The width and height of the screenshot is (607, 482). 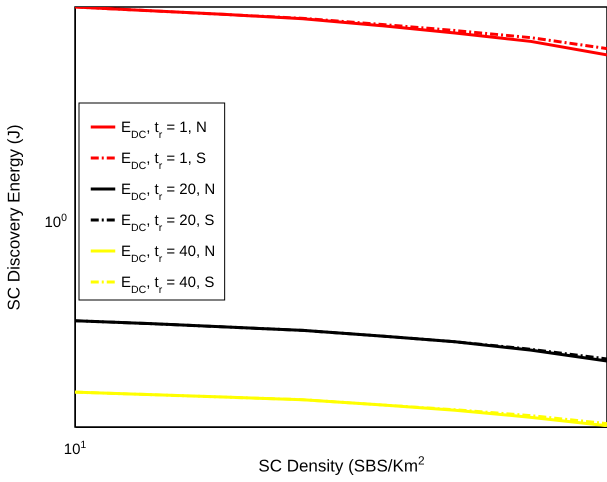 What do you see at coordinates (163, 161) in the screenshot?
I see `legend-label: E$_{DC}$, t$_{r}$ = 1, S` at bounding box center [163, 161].